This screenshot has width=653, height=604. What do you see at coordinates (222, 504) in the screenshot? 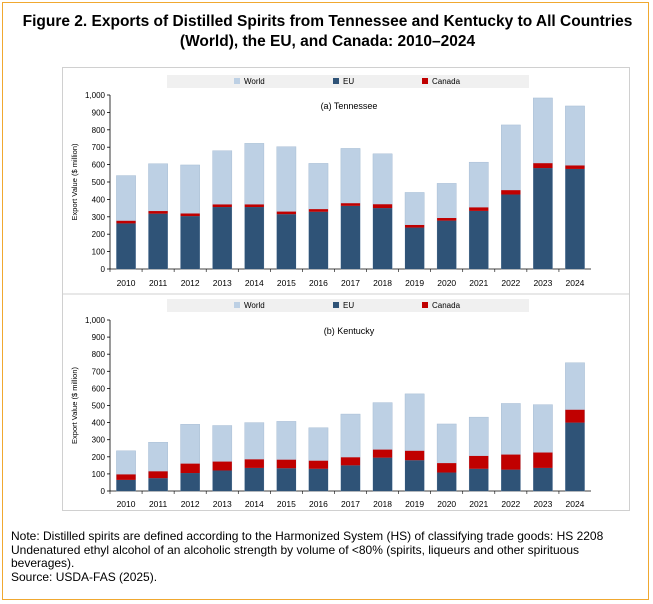
I see `panel-2-x-tick-label-2013: 2013` at bounding box center [222, 504].